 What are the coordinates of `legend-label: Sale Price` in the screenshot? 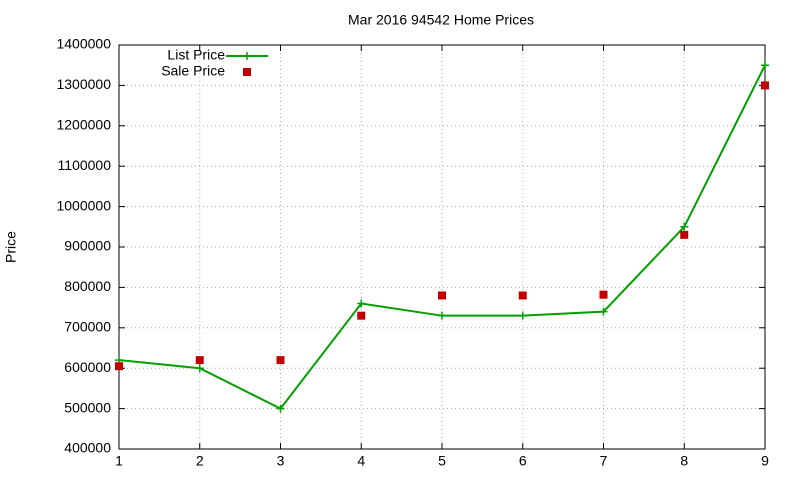 It's located at (193, 71).